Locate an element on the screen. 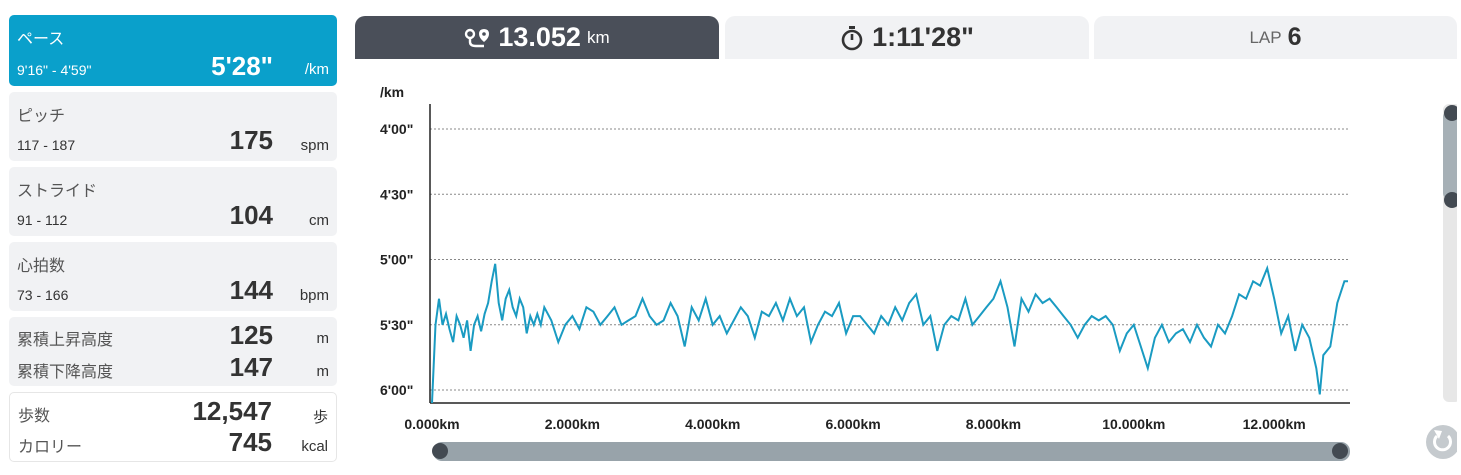  reset-zoom-button is located at coordinates (1443, 442).